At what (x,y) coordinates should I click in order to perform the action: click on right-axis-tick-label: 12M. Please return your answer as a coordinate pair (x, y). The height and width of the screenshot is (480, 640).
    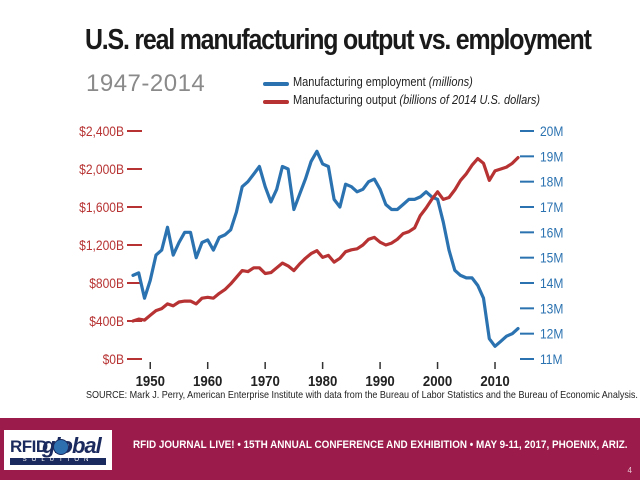
    Looking at the image, I should click on (551, 334).